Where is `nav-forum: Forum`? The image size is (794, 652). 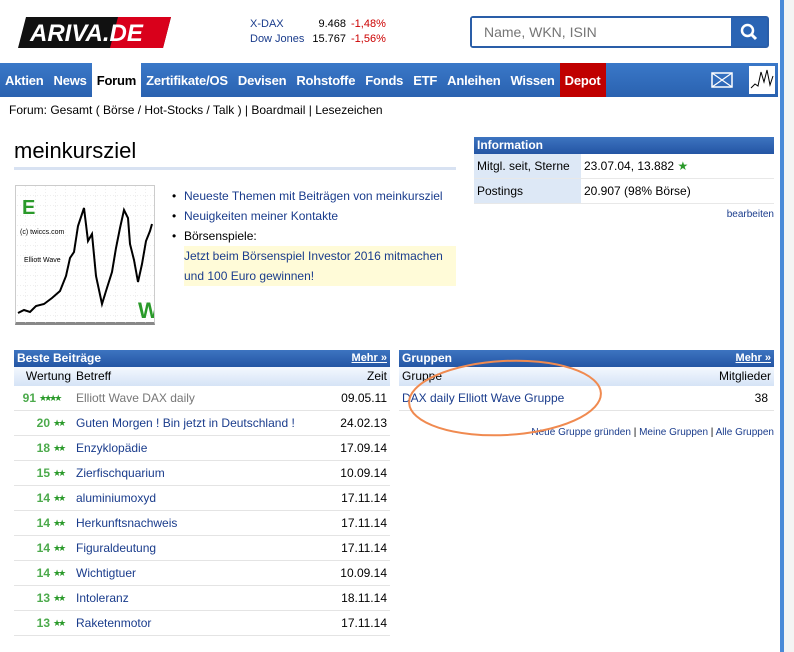 nav-forum: Forum is located at coordinates (116, 80).